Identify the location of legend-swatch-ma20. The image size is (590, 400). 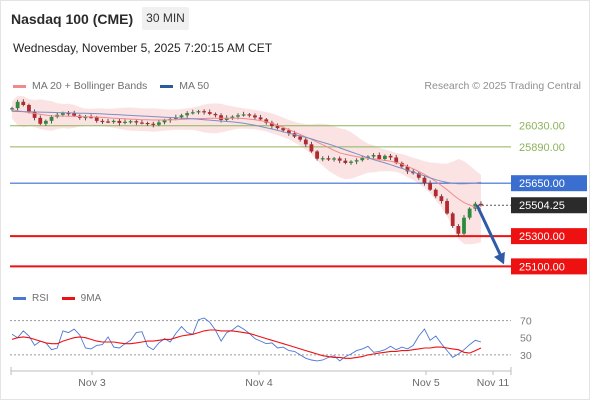
(19, 86).